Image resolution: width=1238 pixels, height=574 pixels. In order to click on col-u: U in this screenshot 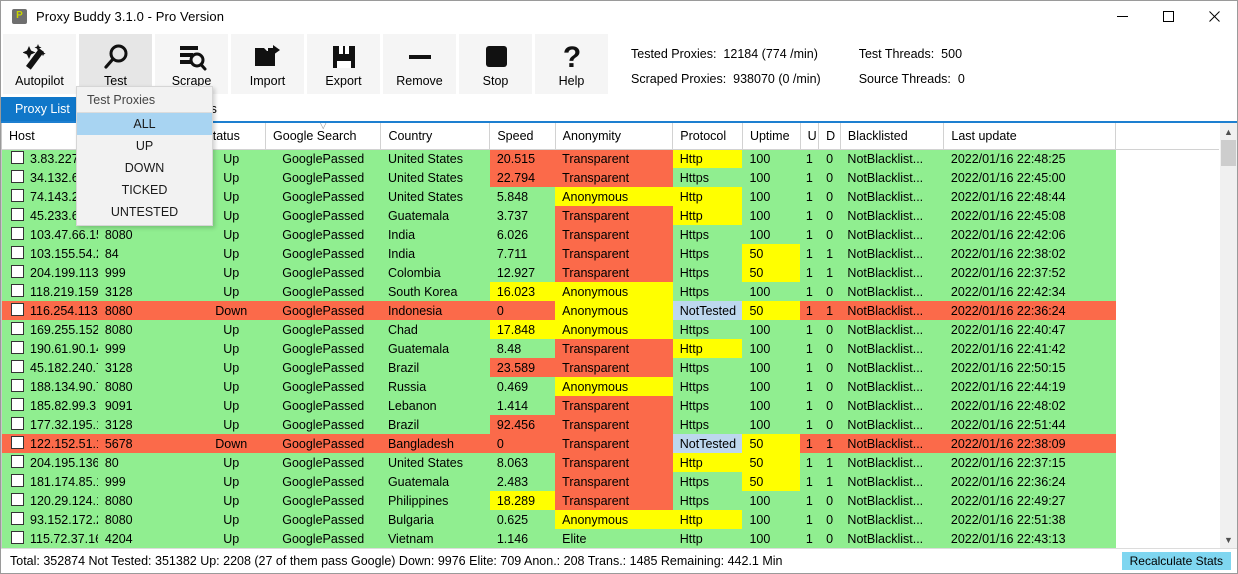, I will do `click(810, 136)`.